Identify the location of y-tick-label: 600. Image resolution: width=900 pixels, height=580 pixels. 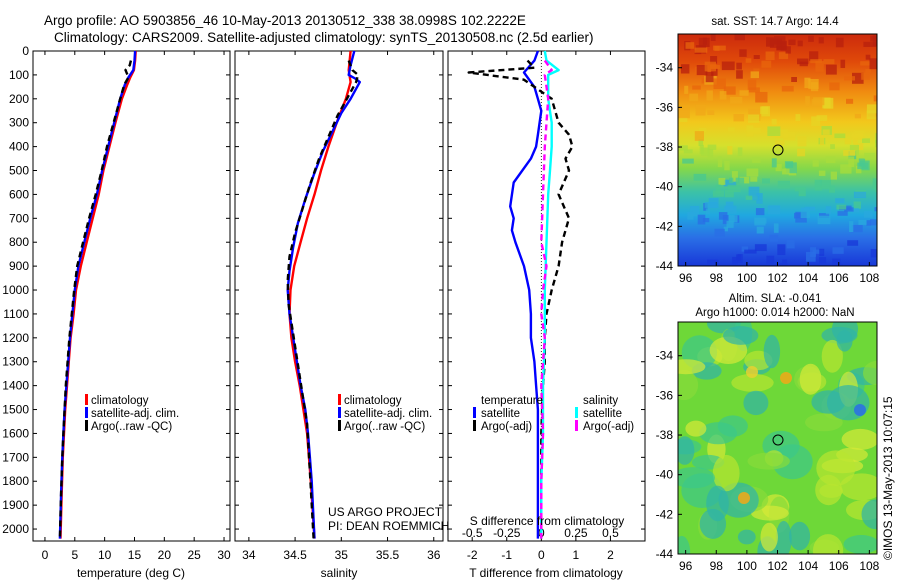
(19, 194).